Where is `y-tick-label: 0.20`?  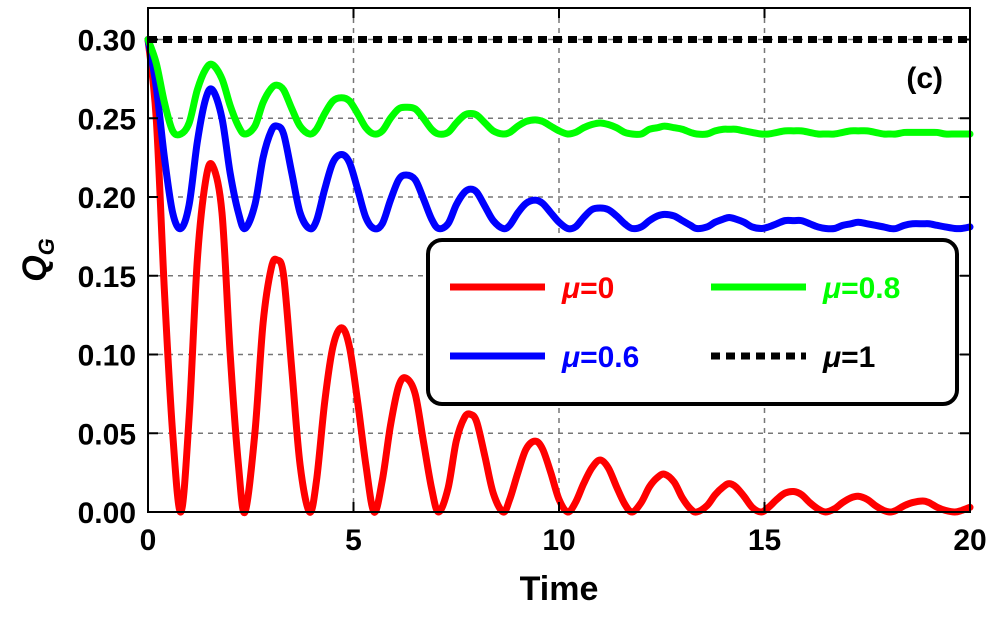 y-tick-label: 0.20 is located at coordinates (107, 198).